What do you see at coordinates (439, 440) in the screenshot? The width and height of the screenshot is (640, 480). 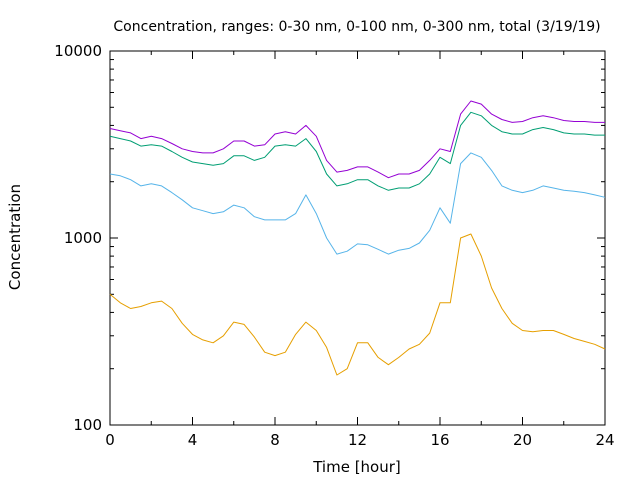 I see `x-tick-label: 16` at bounding box center [439, 440].